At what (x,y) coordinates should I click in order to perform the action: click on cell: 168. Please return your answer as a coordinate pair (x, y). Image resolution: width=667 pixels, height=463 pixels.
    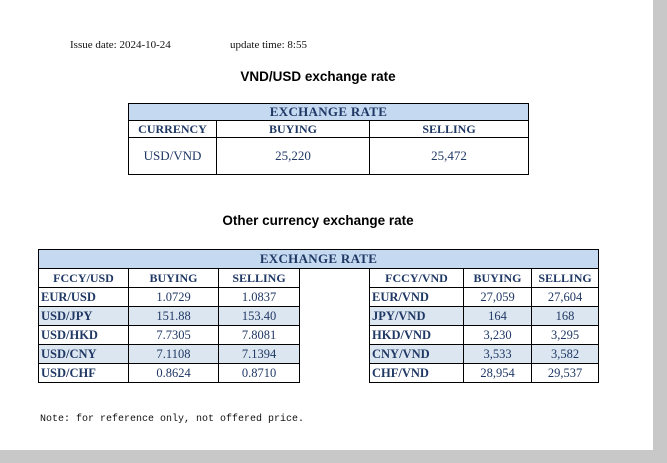
    Looking at the image, I should click on (565, 316).